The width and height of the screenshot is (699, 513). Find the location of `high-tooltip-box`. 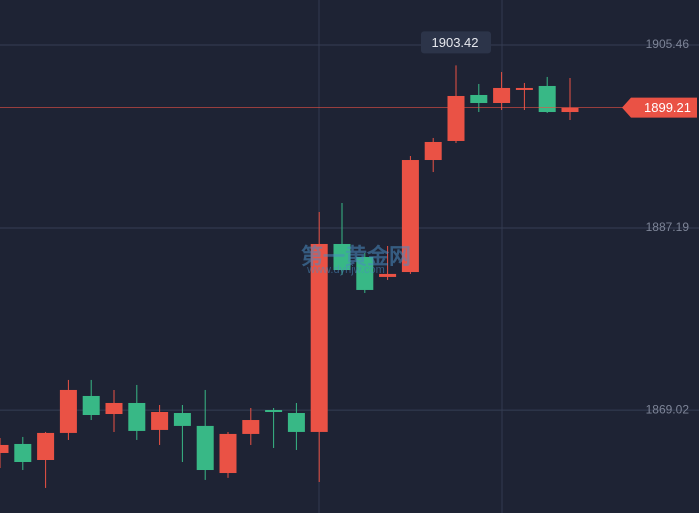

high-tooltip-box is located at coordinates (456, 42).